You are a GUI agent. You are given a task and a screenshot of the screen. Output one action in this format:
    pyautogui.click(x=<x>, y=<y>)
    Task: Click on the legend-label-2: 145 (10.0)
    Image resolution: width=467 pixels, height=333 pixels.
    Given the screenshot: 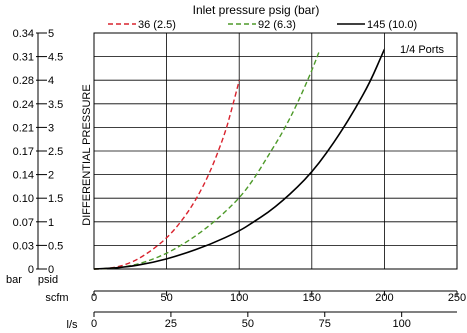 What is the action you would take?
    pyautogui.click(x=392, y=25)
    